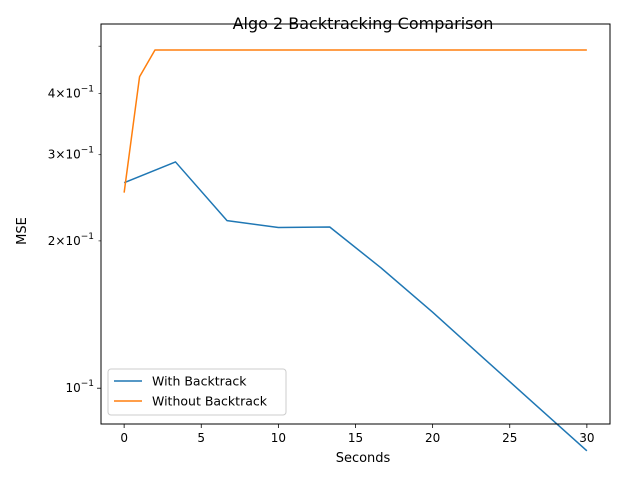 The image size is (640, 480). What do you see at coordinates (586, 438) in the screenshot?
I see `x-tick-label: 30` at bounding box center [586, 438].